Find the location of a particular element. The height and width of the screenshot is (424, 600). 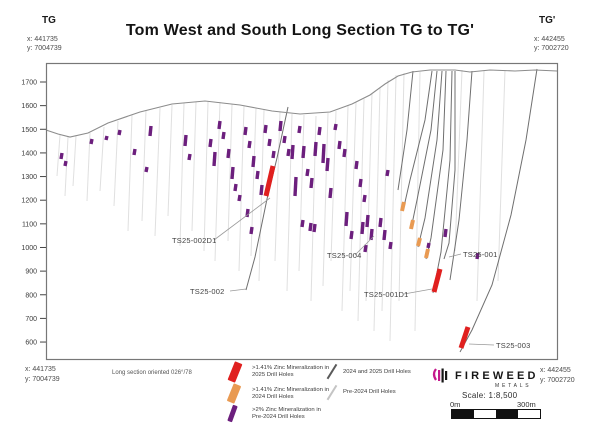

hole-label: TS25-004 is located at coordinates (344, 255).